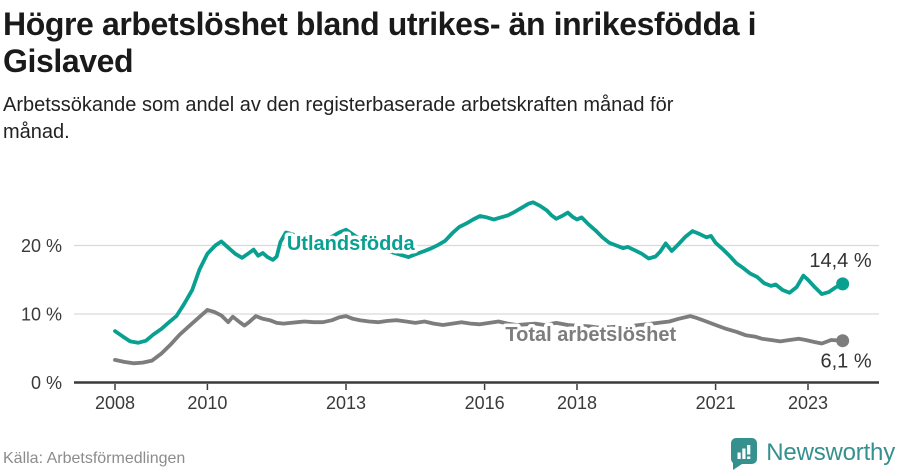 This screenshot has width=900, height=474. Describe the element at coordinates (716, 403) in the screenshot. I see `x-tick-label-2021: 2021` at that location.